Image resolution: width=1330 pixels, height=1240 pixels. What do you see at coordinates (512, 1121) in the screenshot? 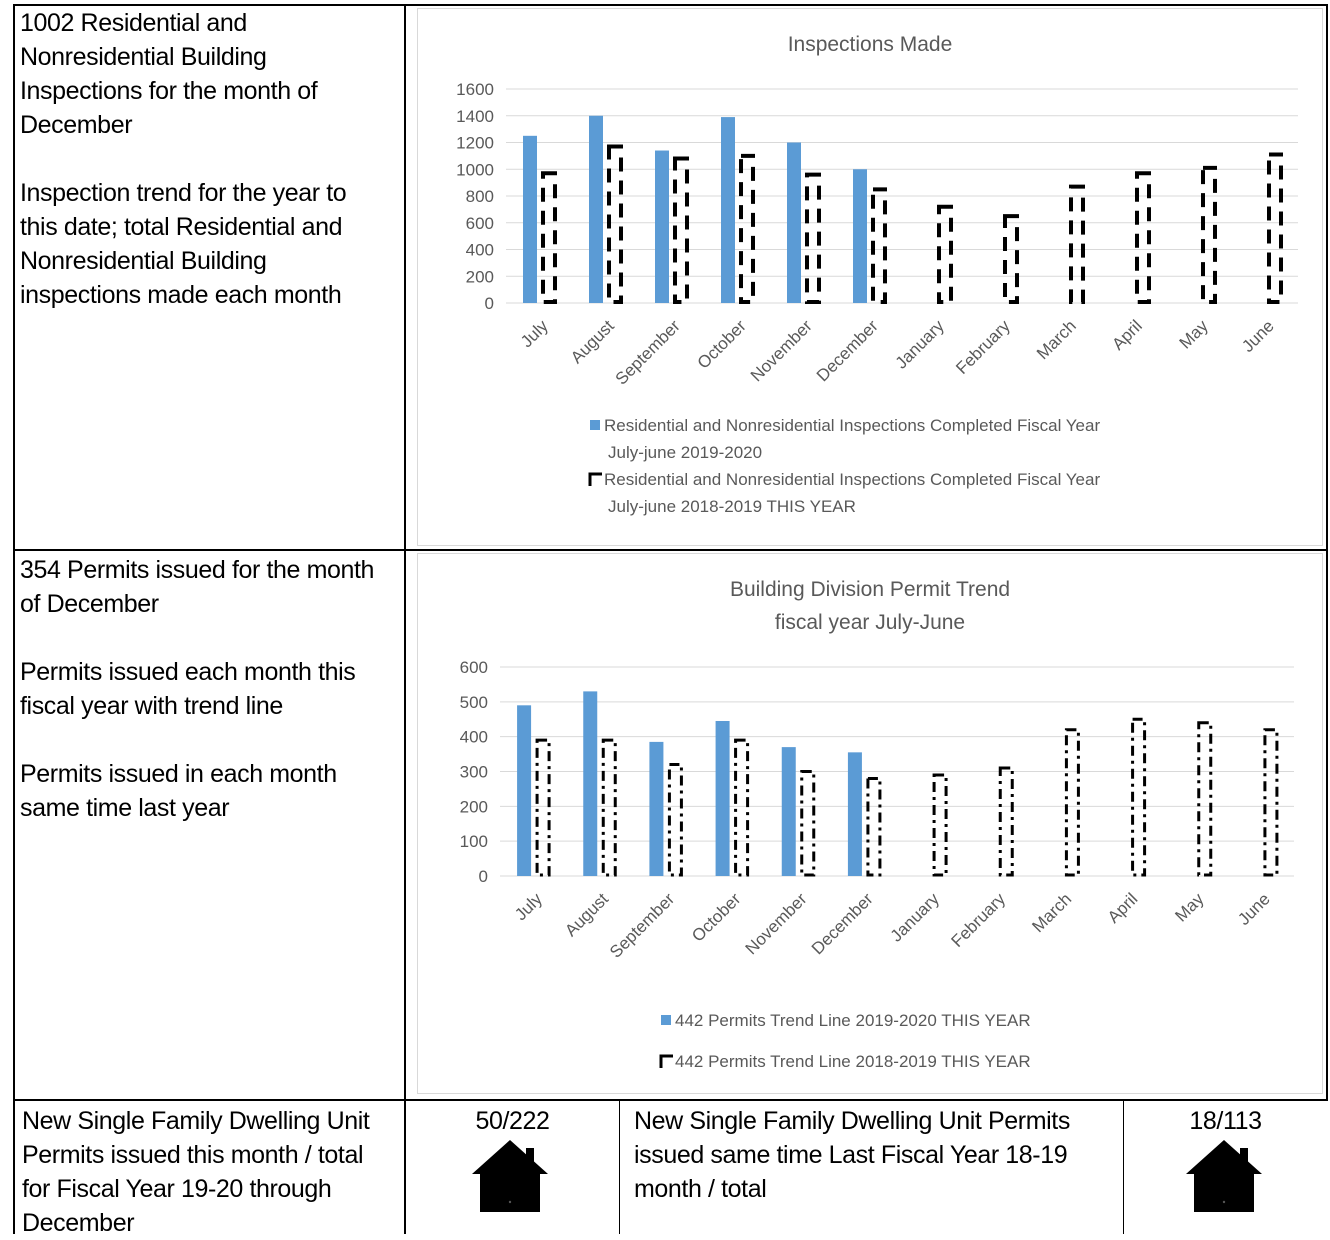
I see `sfd-this-year-value: 50/222` at bounding box center [512, 1121].